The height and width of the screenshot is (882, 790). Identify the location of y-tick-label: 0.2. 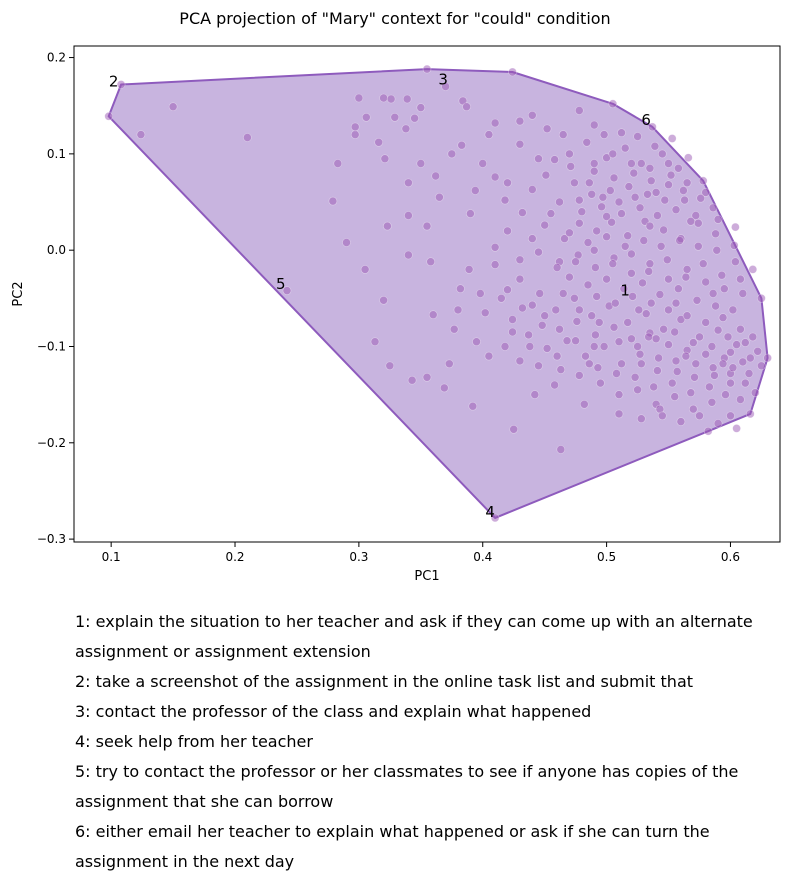
(56, 58).